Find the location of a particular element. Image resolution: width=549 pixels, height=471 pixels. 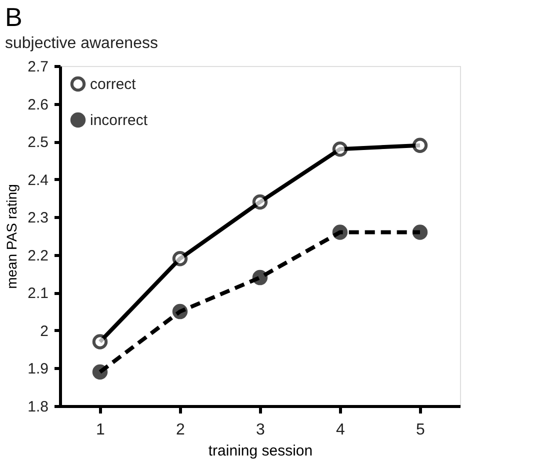

y-tick-label: 2.4 is located at coordinates (38, 180).